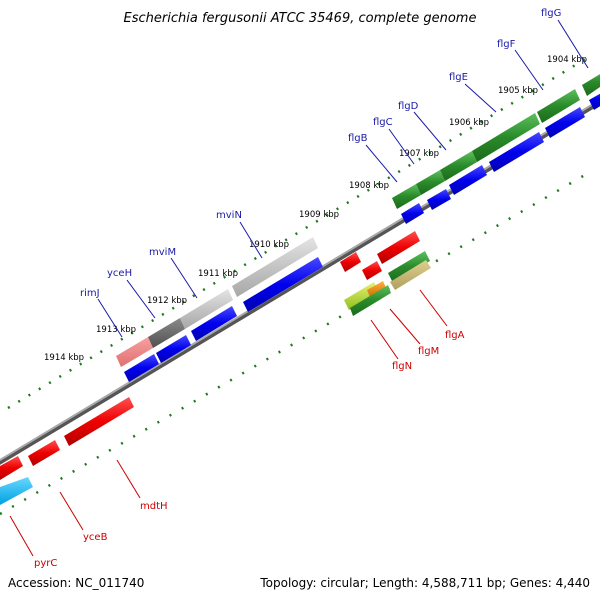  I want to click on gene-flgE, so click(506, 137).